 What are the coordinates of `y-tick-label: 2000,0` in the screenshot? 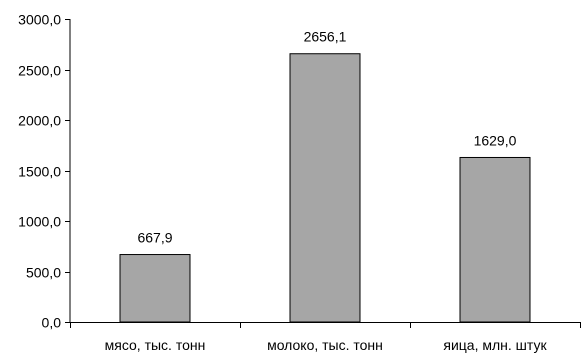 It's located at (39, 121).